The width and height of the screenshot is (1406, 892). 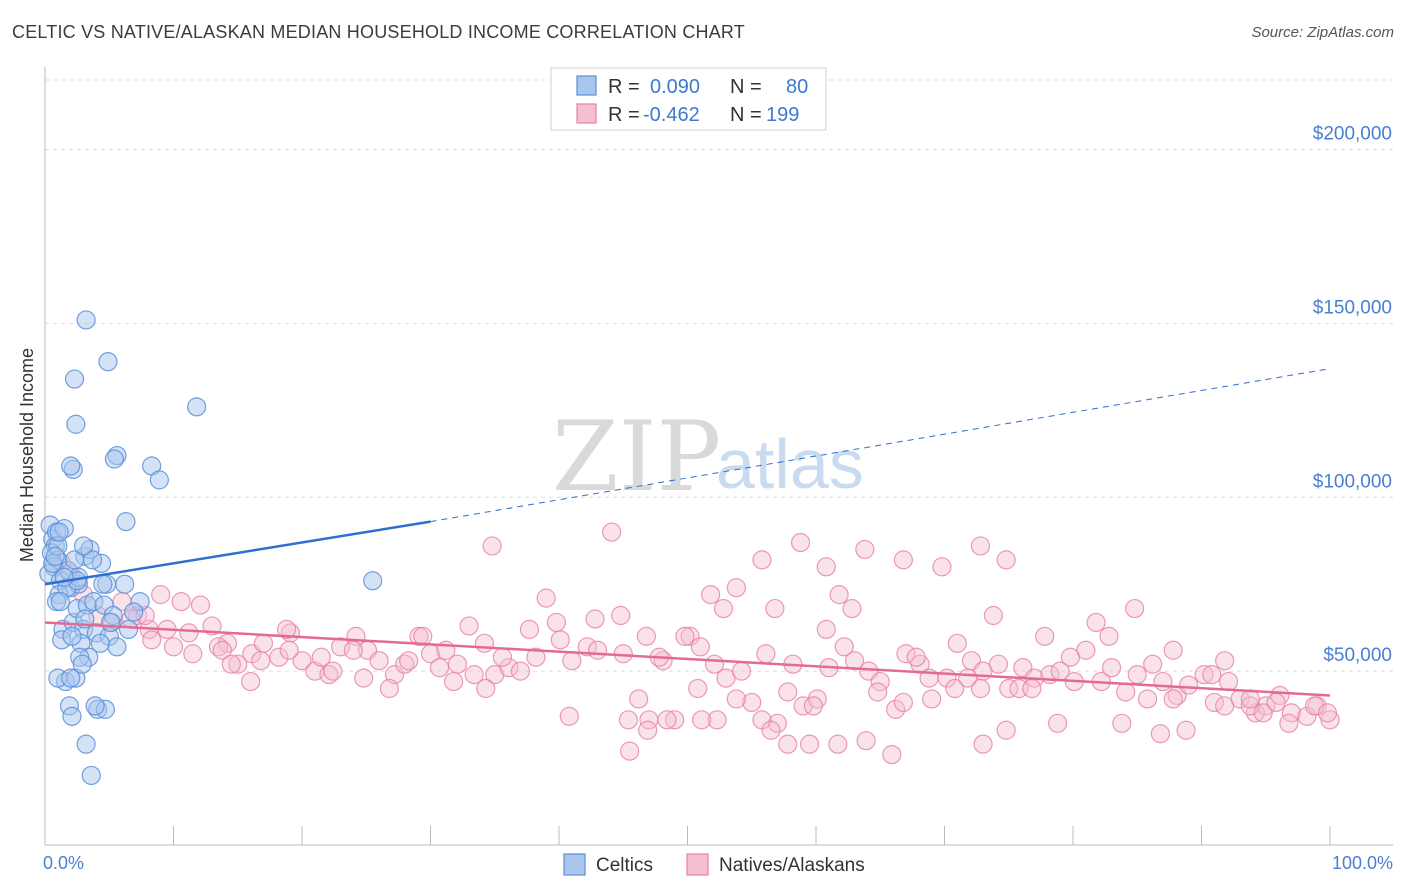 What do you see at coordinates (636, 457) in the screenshot?
I see `watermark-zip: ZIP` at bounding box center [636, 457].